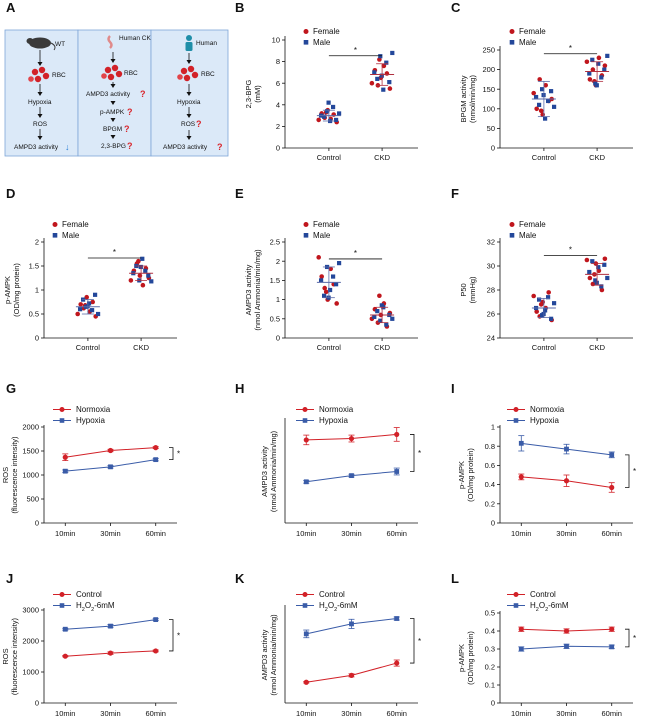 This screenshot has width=648, height=728. What do you see at coordinates (455, 193) in the screenshot?
I see `panel-letter: F` at bounding box center [455, 193].